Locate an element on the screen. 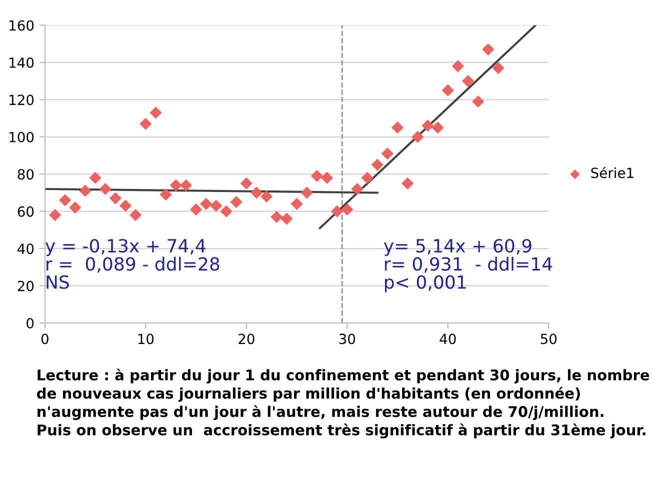 This screenshot has height=485, width=661. y-tick-label: 120 is located at coordinates (22, 100).